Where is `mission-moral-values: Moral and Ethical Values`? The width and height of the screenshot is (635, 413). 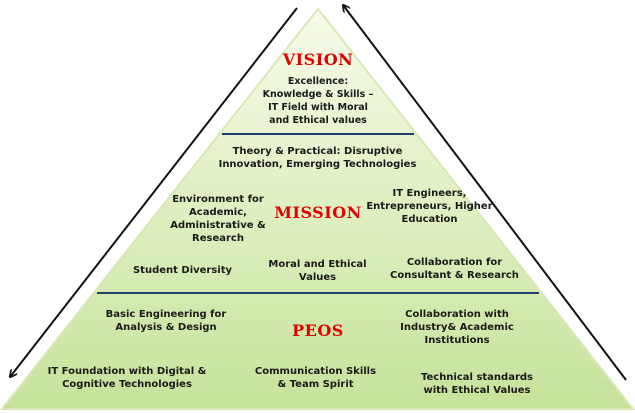
mission-moral-values: Moral and Ethical Values is located at coordinates (317, 271).